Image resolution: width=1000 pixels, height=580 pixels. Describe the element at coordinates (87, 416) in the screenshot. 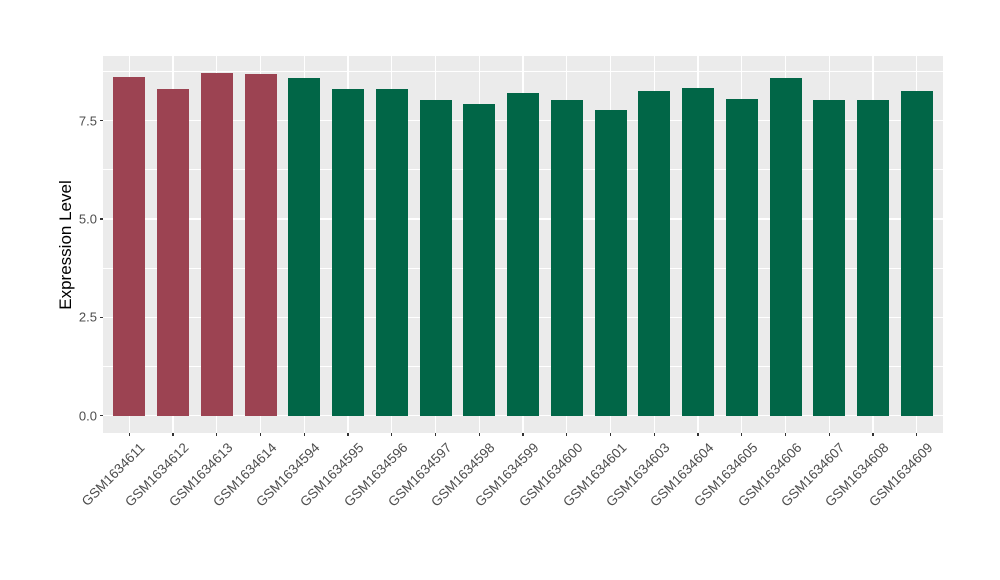

I see `y-tick-label: 0.0` at that location.